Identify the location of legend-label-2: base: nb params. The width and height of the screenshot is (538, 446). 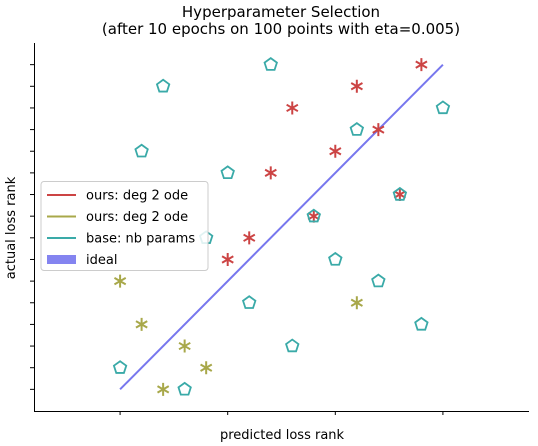
(140, 239).